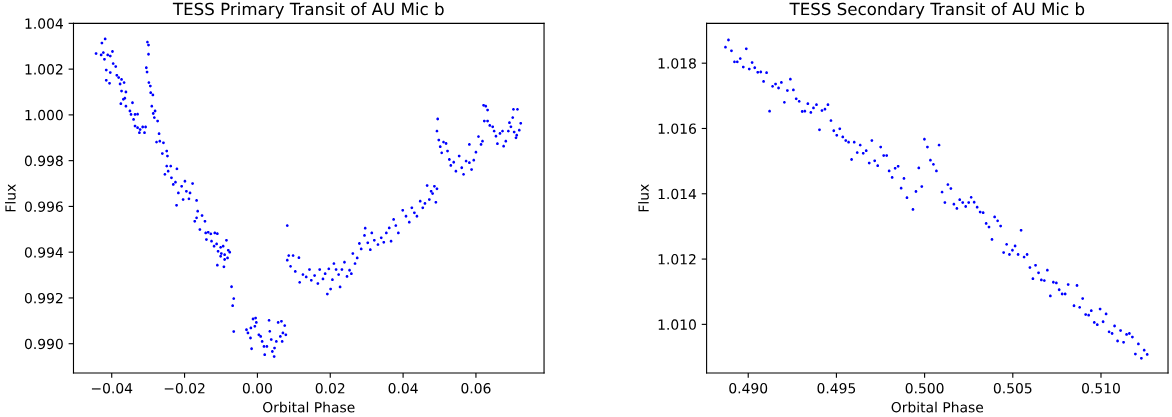 The height and width of the screenshot is (417, 1172). What do you see at coordinates (43, 298) in the screenshot?
I see `y-tick-label: 0.992` at bounding box center [43, 298].